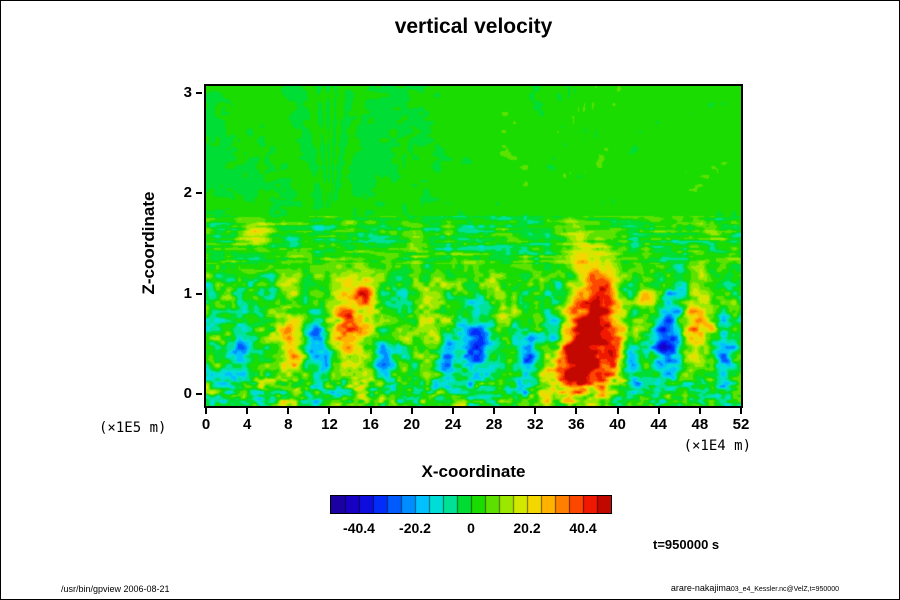  Describe the element at coordinates (206, 424) in the screenshot. I see `x-tick-label: 0` at that location.